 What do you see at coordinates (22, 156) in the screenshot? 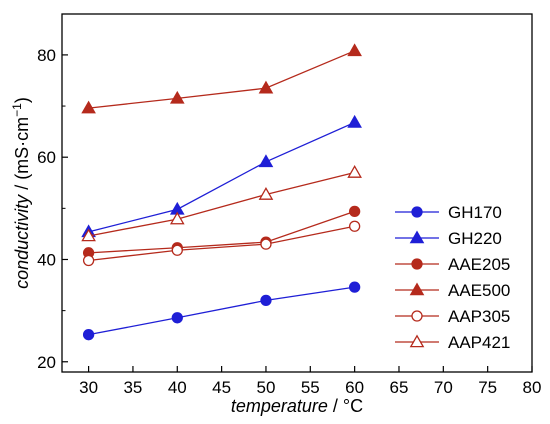
I see `y-axis-title-unit: / (mS·cm` at bounding box center [22, 156].